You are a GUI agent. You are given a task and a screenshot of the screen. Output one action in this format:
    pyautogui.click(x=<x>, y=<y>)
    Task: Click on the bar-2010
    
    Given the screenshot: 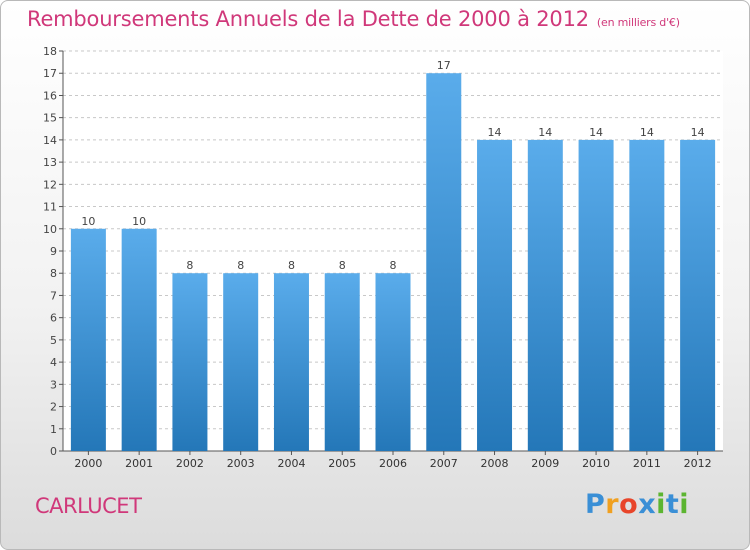 What is the action you would take?
    pyautogui.click(x=596, y=295)
    